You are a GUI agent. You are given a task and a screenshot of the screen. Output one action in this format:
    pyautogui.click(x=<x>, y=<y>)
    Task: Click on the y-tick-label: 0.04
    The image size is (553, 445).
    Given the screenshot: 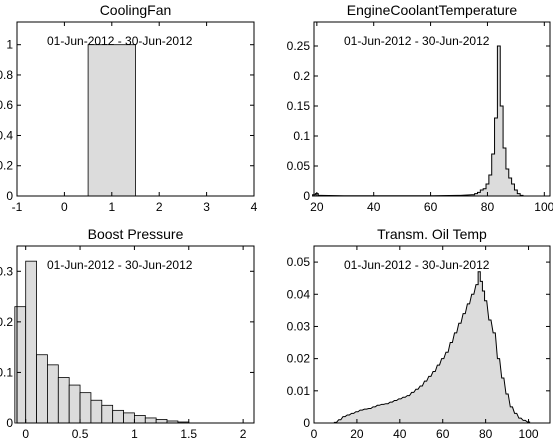 What is the action you would take?
    pyautogui.click(x=299, y=294)
    